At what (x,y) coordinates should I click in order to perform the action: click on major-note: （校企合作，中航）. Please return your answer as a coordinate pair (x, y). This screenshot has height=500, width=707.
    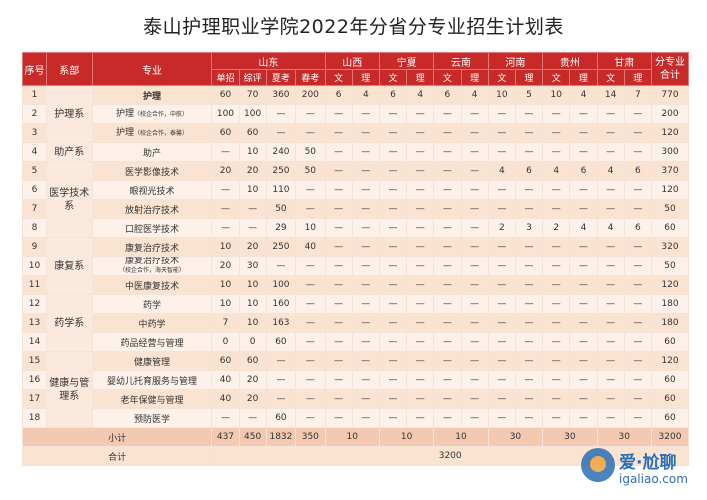
    Looking at the image, I should click on (160, 114).